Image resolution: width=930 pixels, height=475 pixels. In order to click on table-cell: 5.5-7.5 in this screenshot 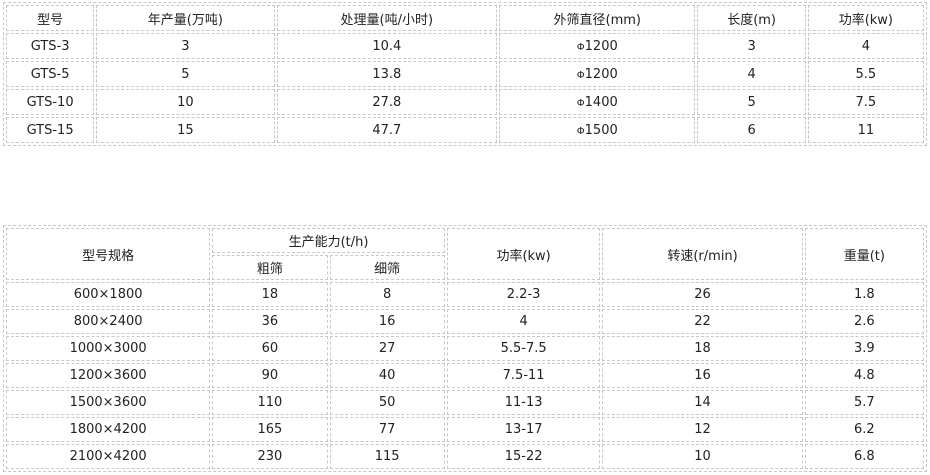, I will do `click(523, 348)`.